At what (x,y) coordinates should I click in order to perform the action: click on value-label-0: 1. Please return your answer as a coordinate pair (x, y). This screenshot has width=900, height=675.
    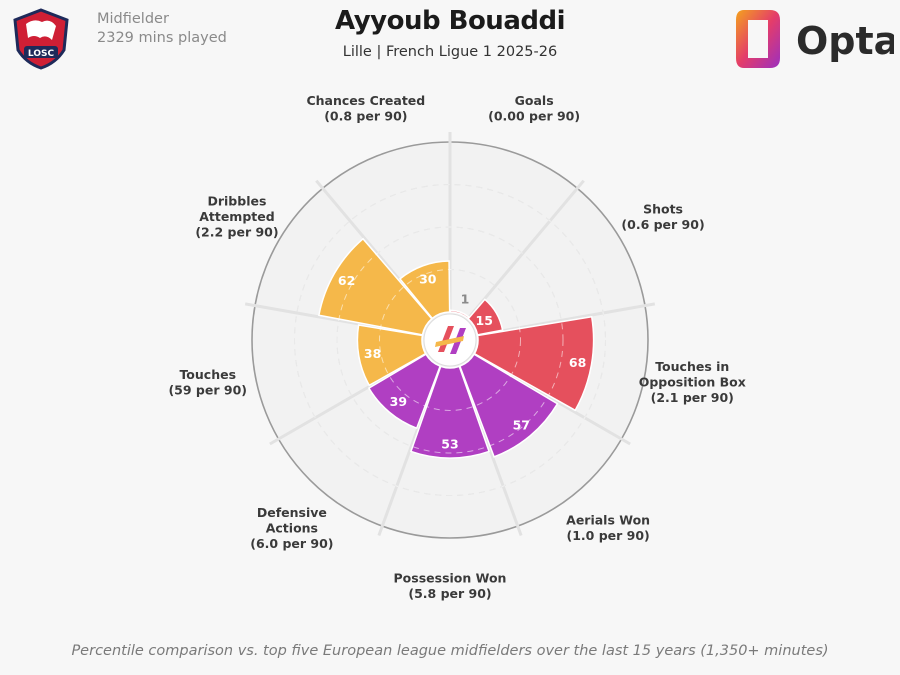
    Looking at the image, I should click on (465, 298).